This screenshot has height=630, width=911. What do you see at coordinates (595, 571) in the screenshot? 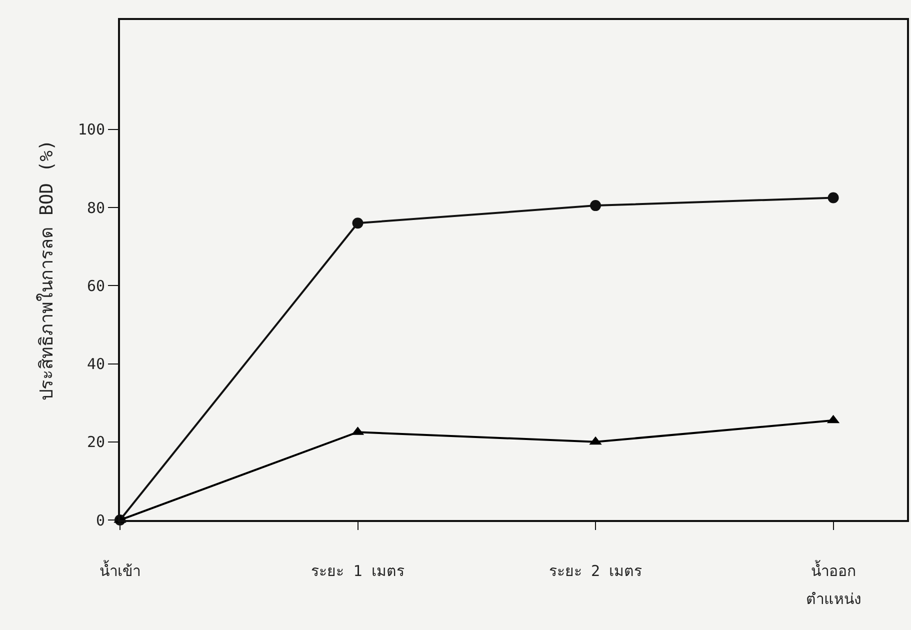
I see `x-tick-label: ระยะ 2 เมตร` at bounding box center [595, 571].